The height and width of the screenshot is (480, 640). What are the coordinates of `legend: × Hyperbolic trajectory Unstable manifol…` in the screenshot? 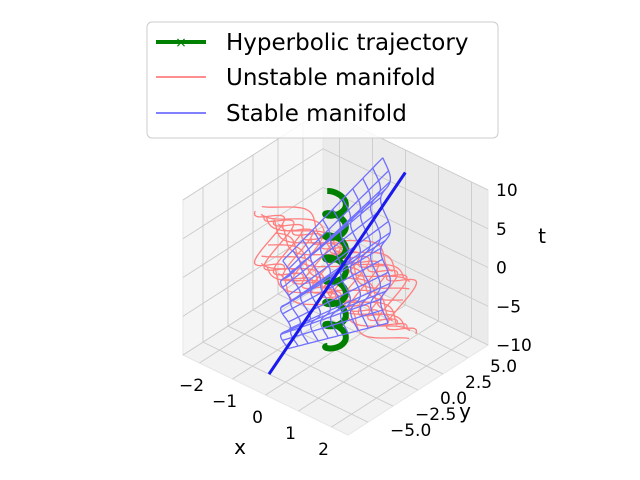 It's located at (322, 80).